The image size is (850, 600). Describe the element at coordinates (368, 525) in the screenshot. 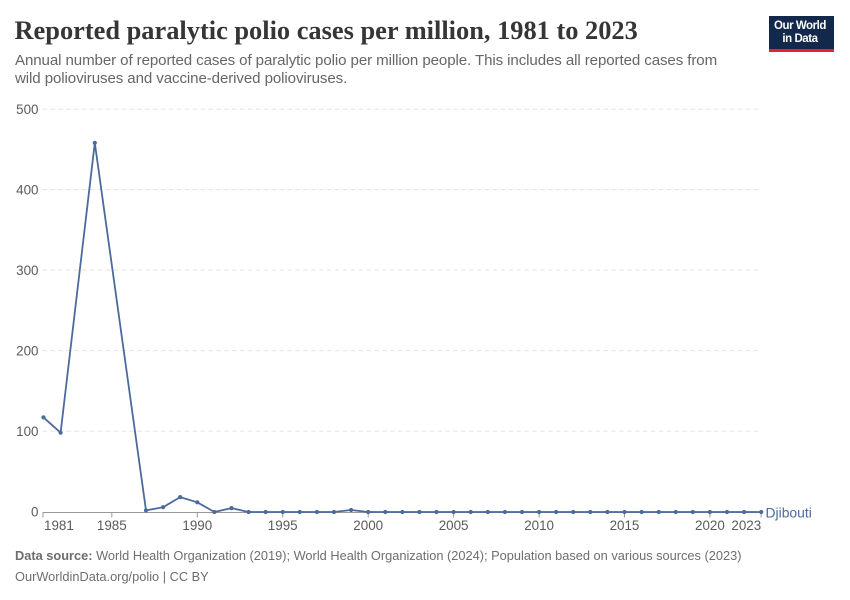

I see `svg-text: 2000` at that location.